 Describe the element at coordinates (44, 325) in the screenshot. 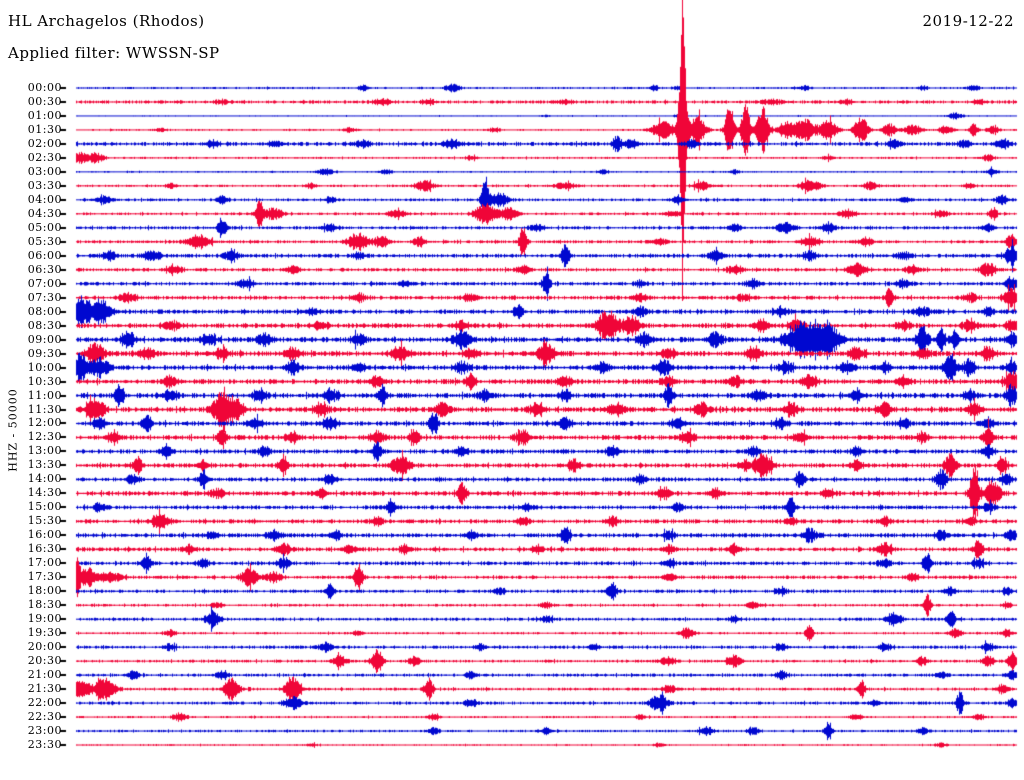

I see `time-label: 08:30` at that location.